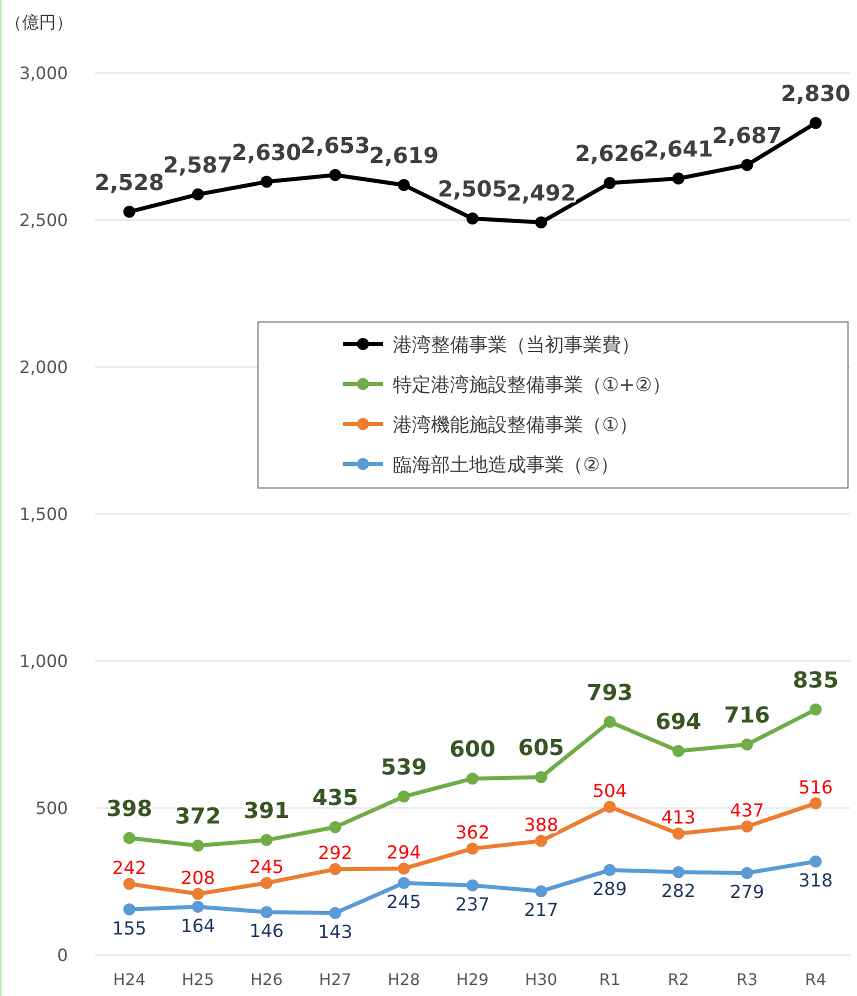 The width and height of the screenshot is (857, 996). What do you see at coordinates (609, 791) in the screenshot?
I see `data-label: 504` at bounding box center [609, 791].